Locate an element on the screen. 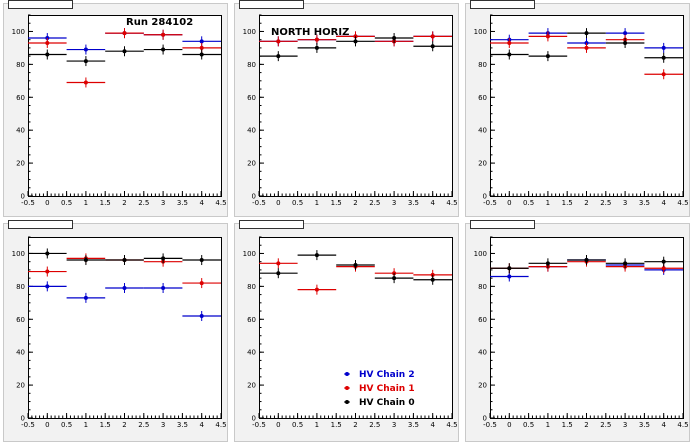  y-tick-label: 60 is located at coordinates (20, 98).